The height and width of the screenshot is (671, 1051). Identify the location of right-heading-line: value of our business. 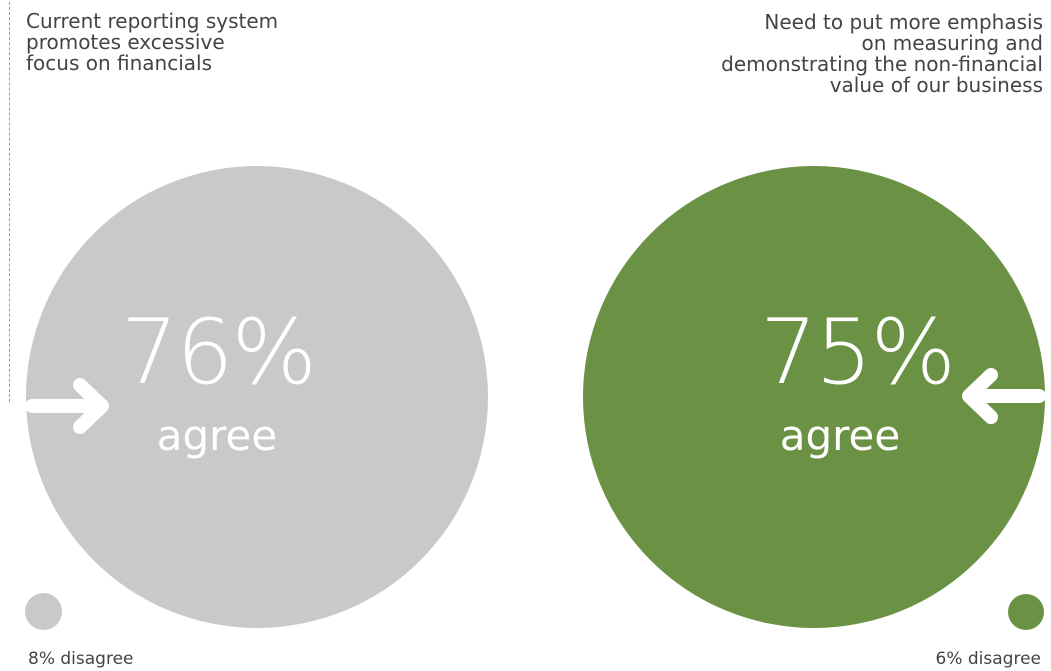
(936, 85).